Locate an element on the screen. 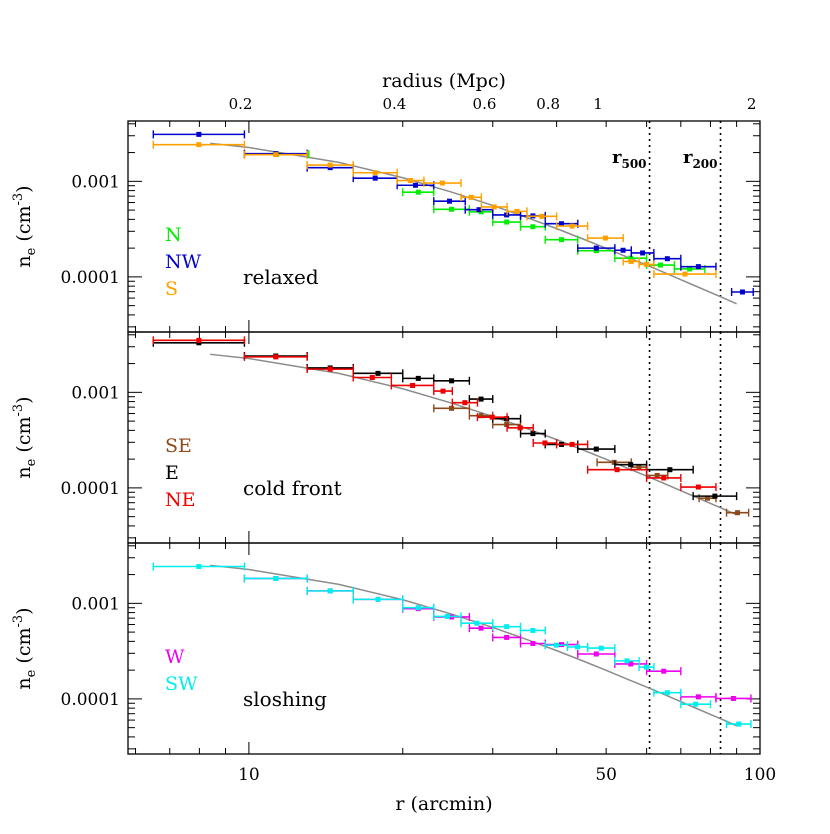 The width and height of the screenshot is (830, 834). series-W is located at coordinates (497, 638).